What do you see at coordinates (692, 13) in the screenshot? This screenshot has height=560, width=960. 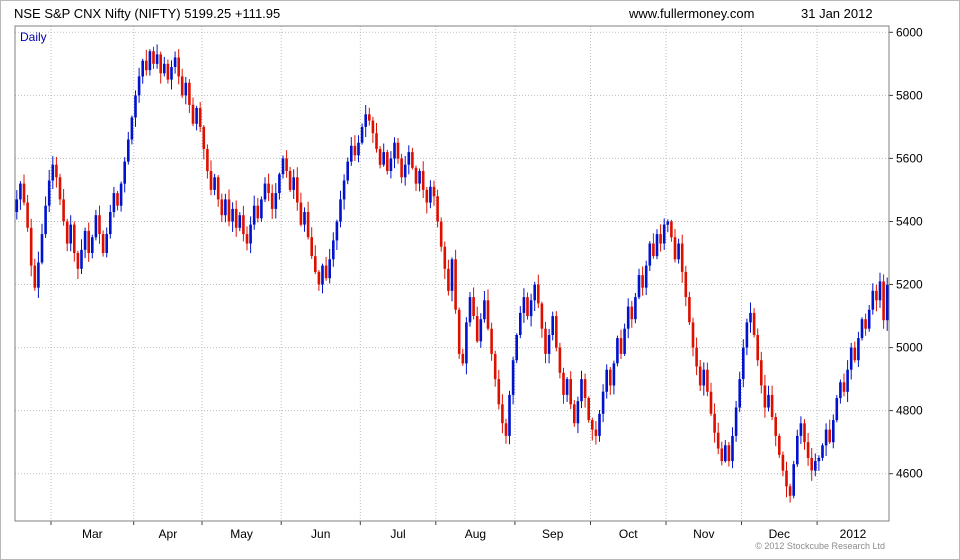 I see `fullermoney-link: www.fullermoney.com` at bounding box center [692, 13].